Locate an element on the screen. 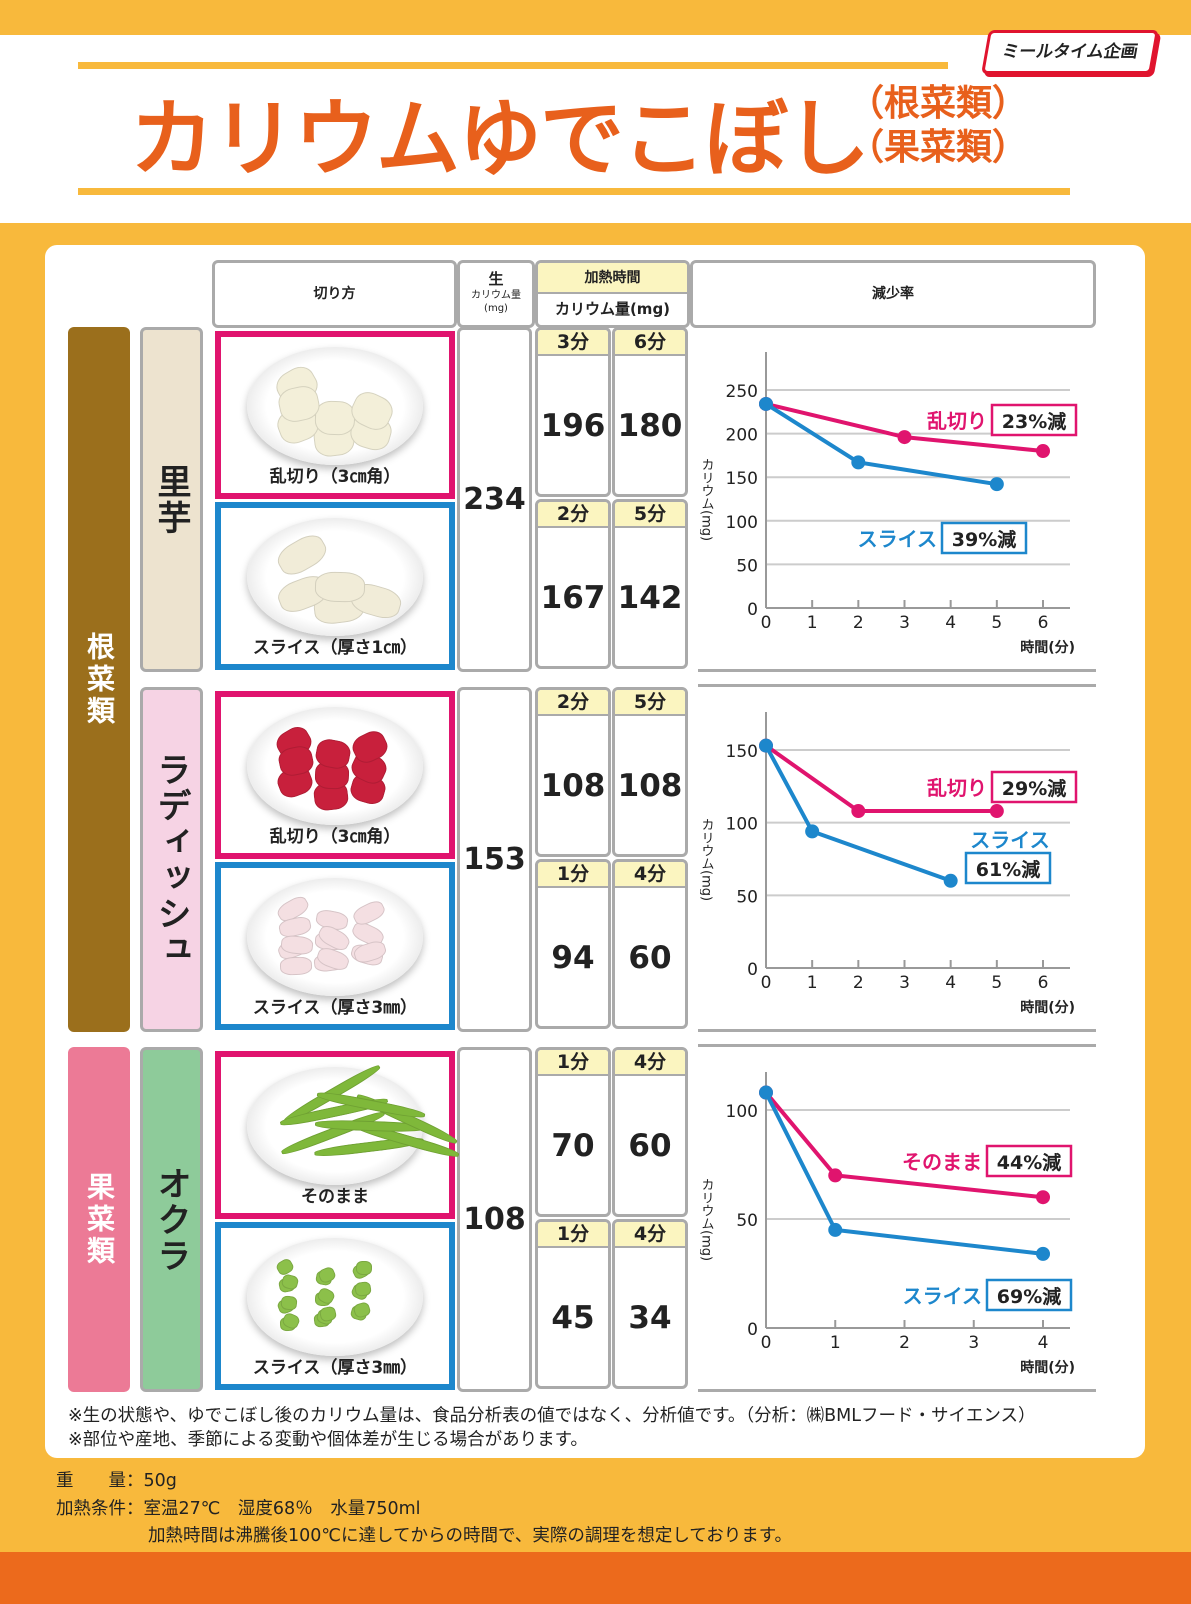 This screenshot has height=1604, width=1191. time-column: 5分 108 is located at coordinates (650, 772).